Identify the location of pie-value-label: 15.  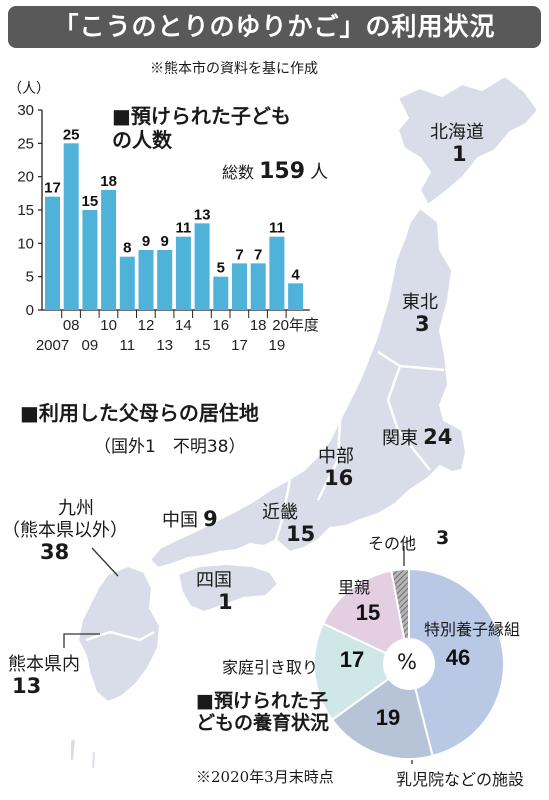
(368, 612).